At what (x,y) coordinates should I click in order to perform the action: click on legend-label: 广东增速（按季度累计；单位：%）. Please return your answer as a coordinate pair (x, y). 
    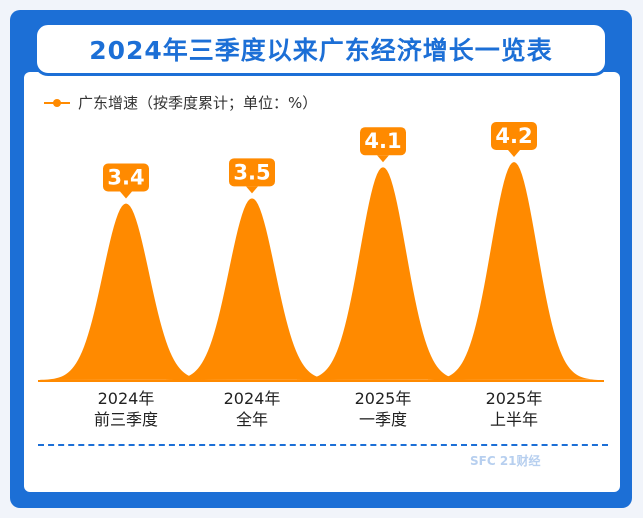
    Looking at the image, I should click on (198, 103).